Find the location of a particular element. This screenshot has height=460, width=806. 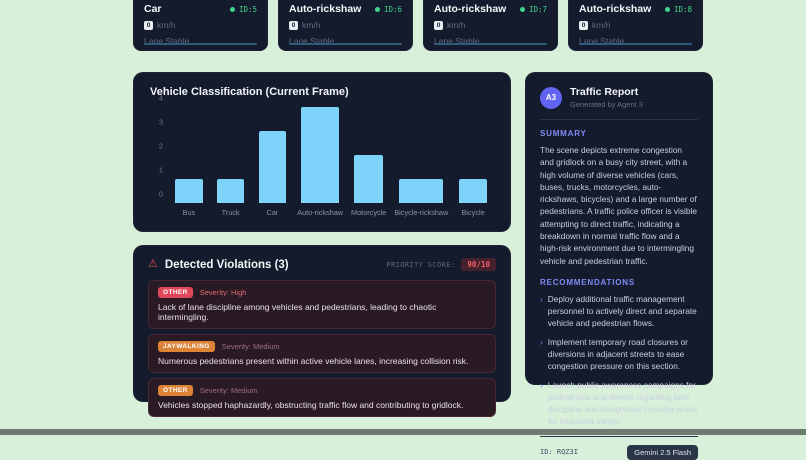

vehicle-id: ID:6 is located at coordinates (392, 9).